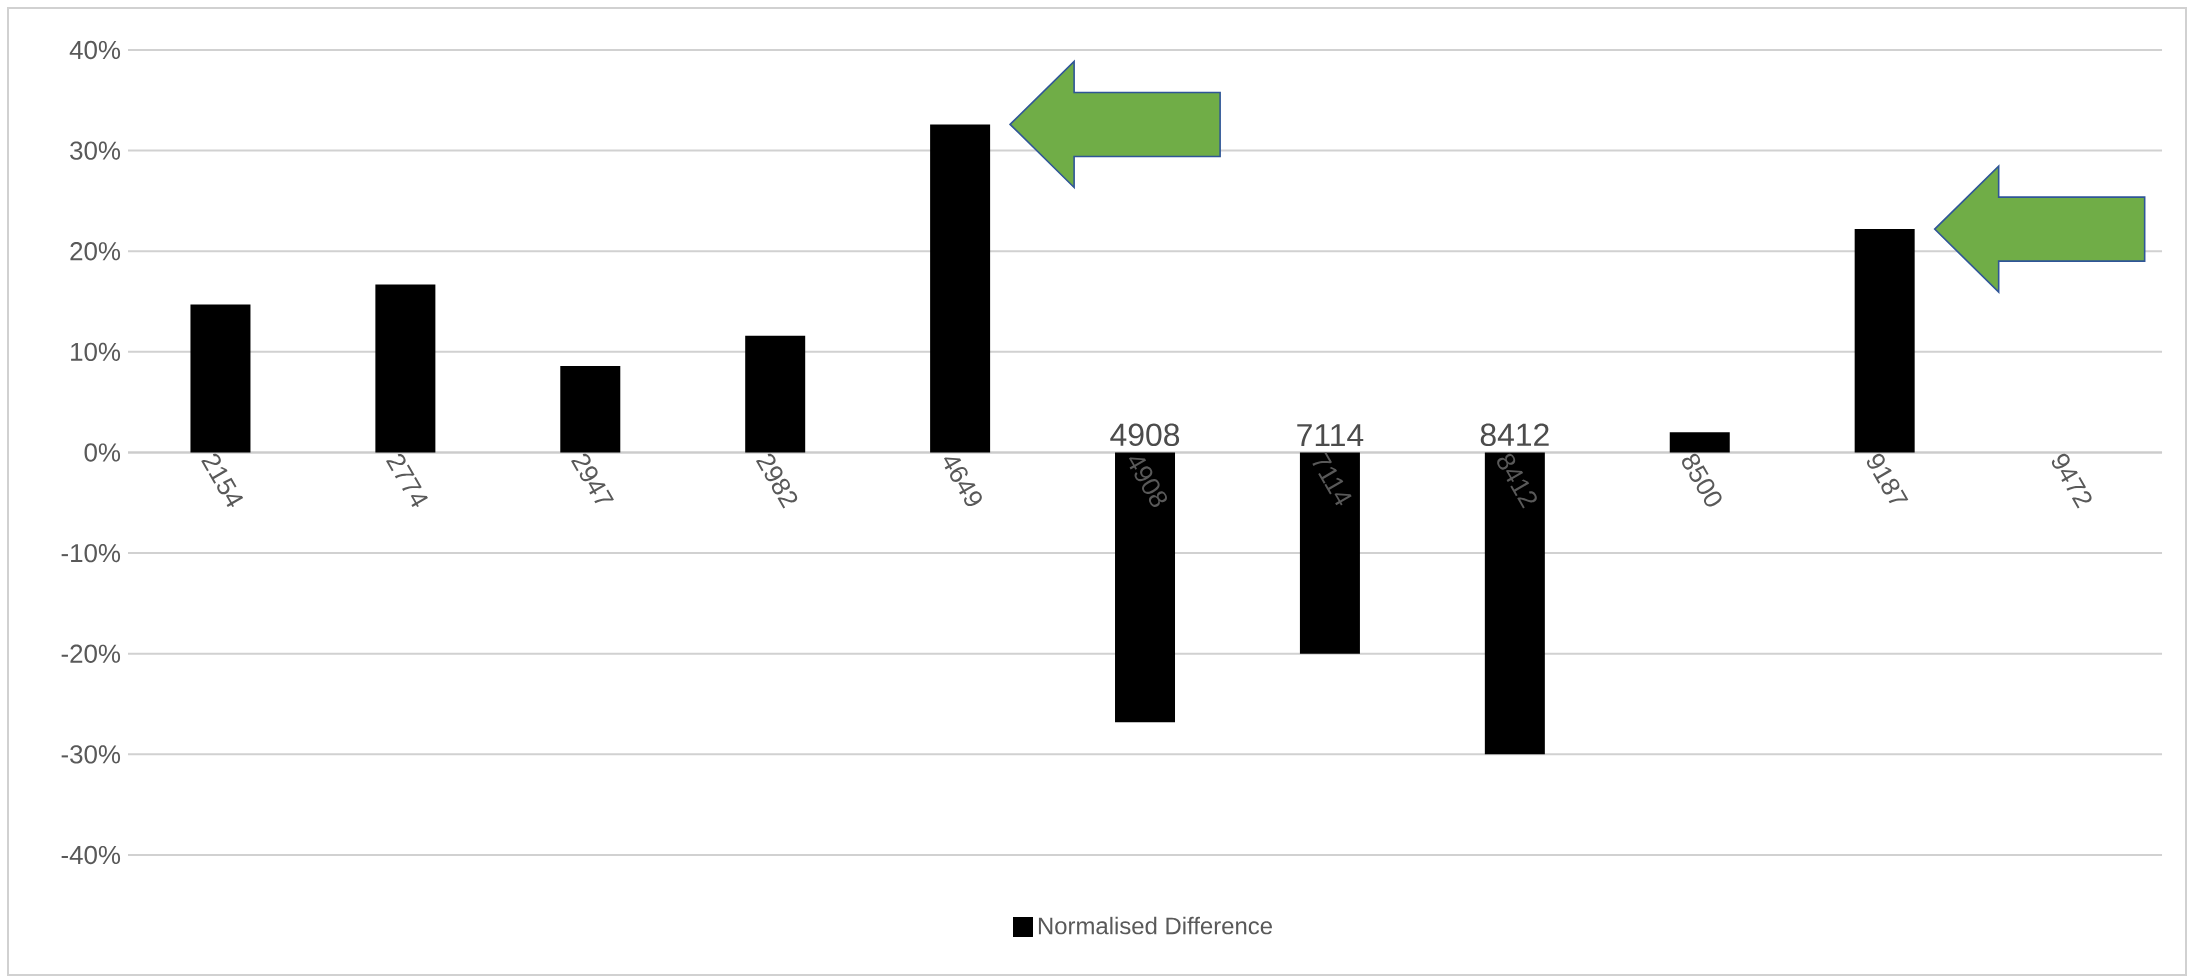 The image size is (2194, 979). I want to click on y-tick-label: -30%, so click(91, 754).